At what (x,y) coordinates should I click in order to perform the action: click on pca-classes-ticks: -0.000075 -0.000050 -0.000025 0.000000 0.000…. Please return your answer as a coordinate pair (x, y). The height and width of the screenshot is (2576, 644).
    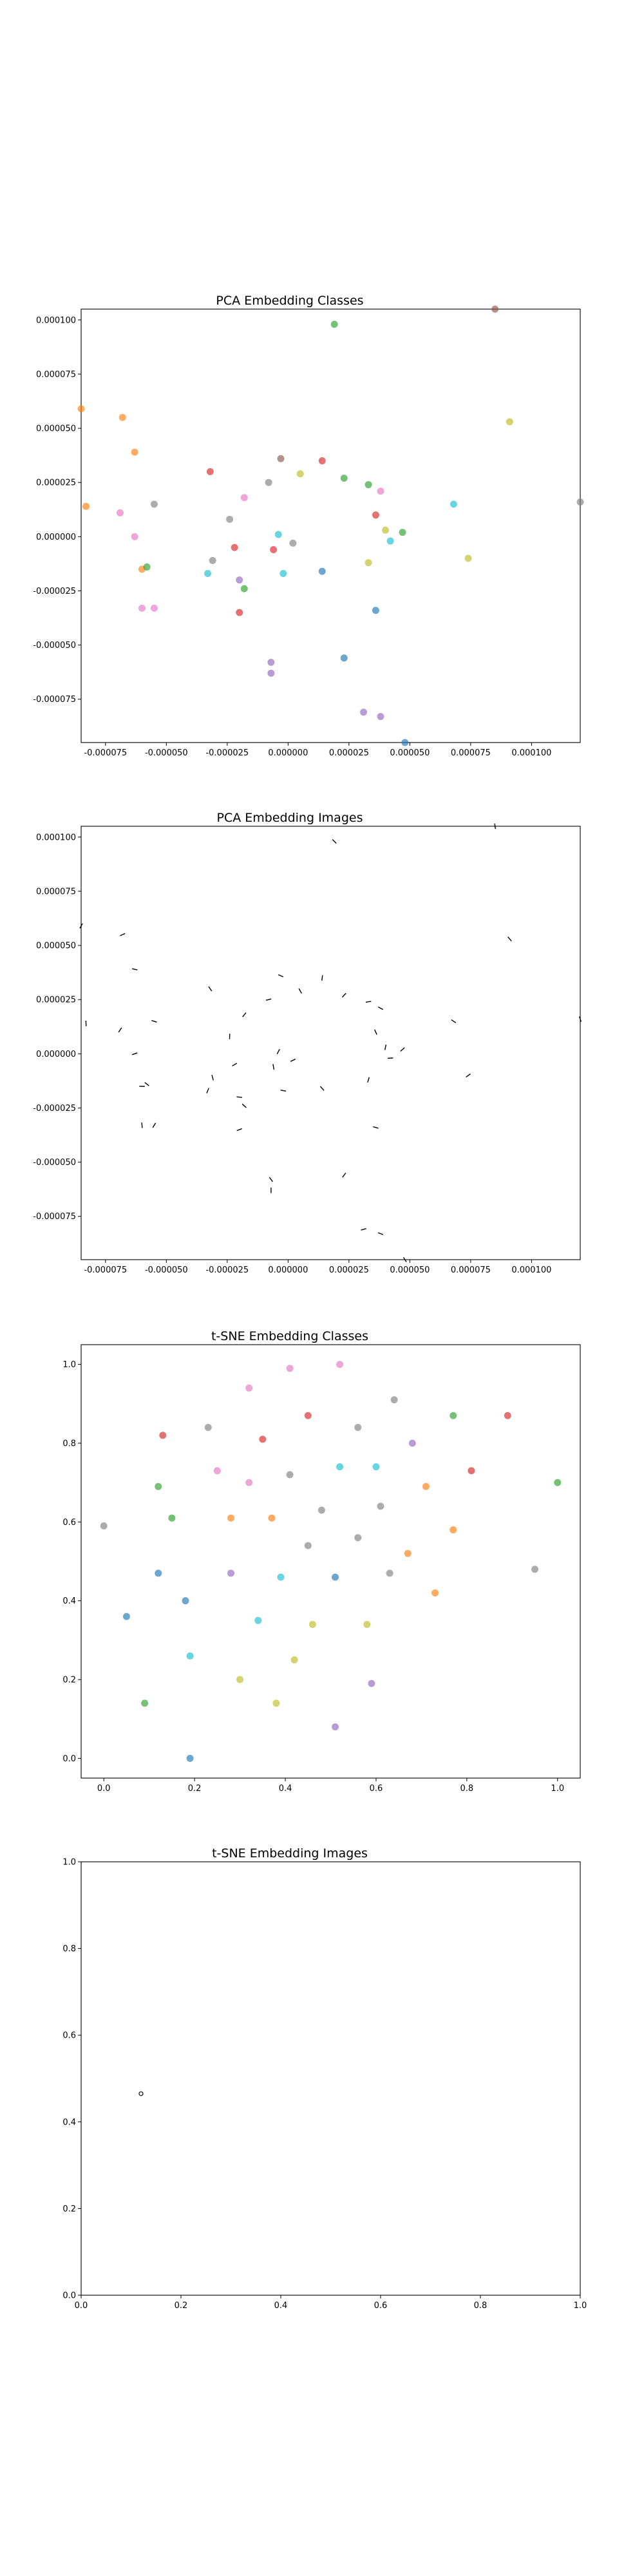
    Looking at the image, I should click on (292, 537).